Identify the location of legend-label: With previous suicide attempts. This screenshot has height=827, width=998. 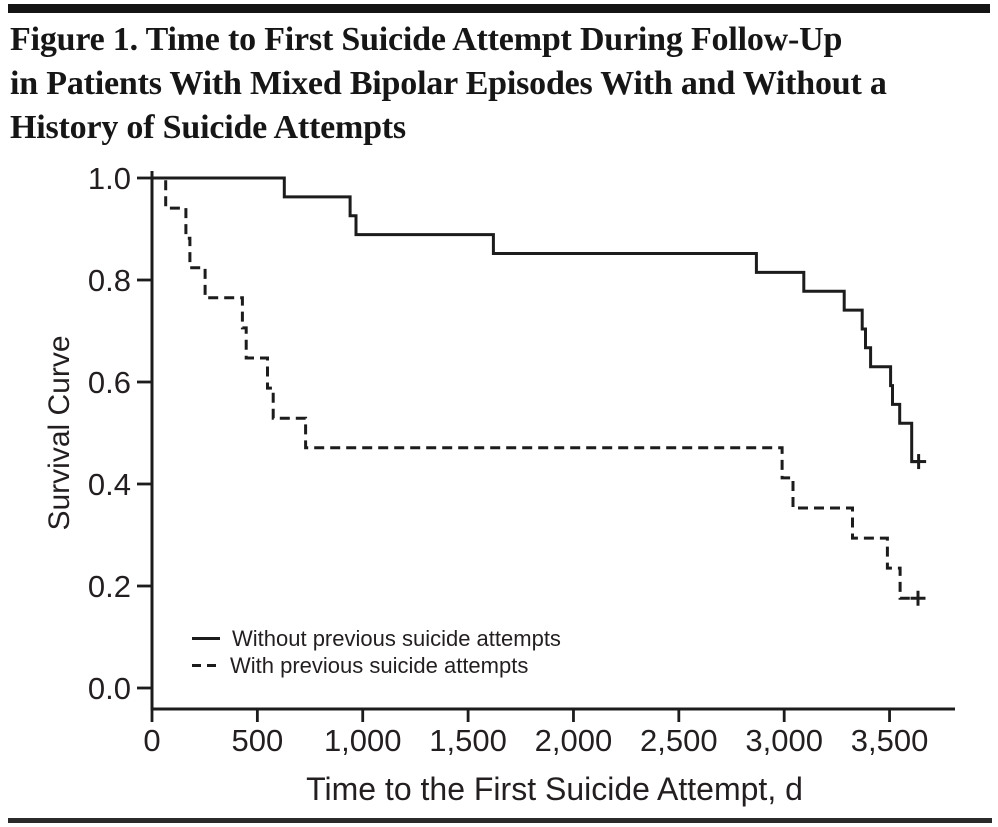
(379, 665).